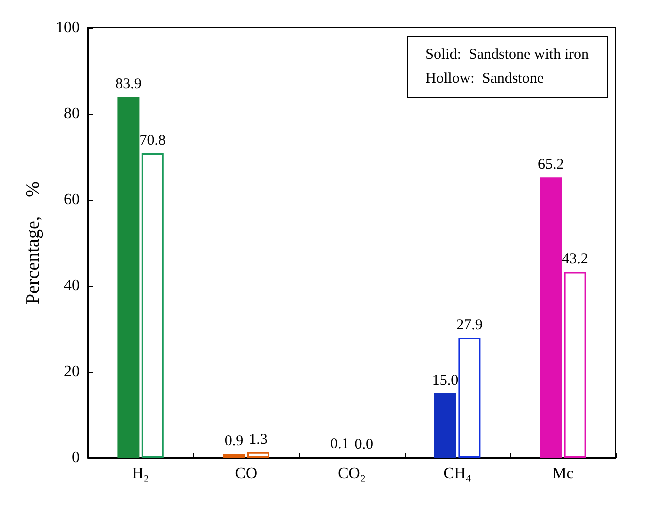 The image size is (648, 510). Describe the element at coordinates (485, 79) in the screenshot. I see `annotation: Hollow: Sandstone` at that location.